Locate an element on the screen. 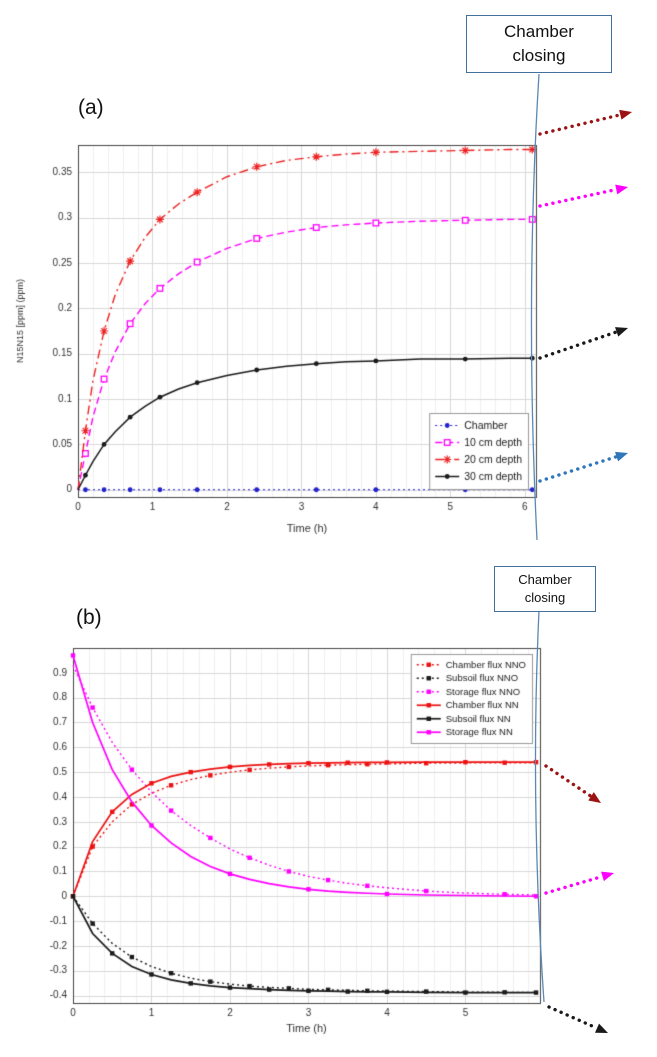 The height and width of the screenshot is (1057, 657). arrow-chamber-continuation is located at coordinates (578, 468).